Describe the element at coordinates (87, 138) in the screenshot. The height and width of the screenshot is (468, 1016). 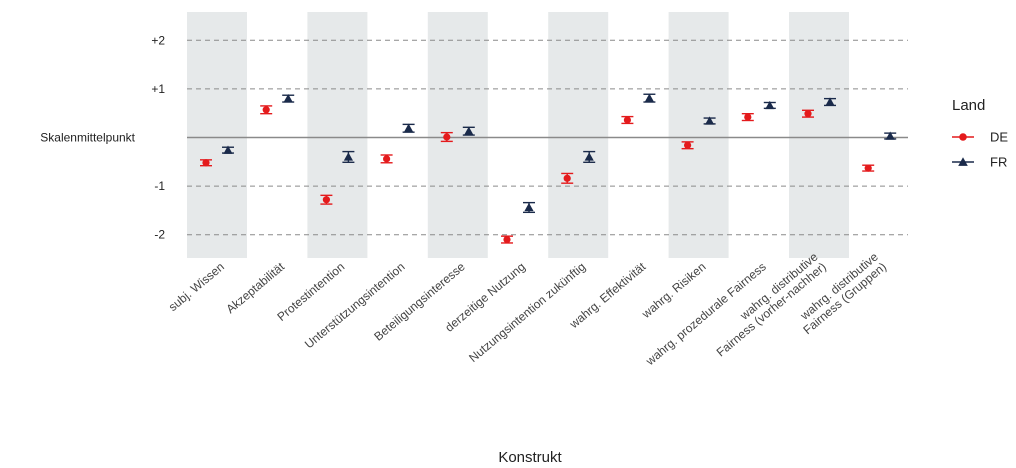
I see `y-tick-label: Skalenmittelpunkt` at that location.